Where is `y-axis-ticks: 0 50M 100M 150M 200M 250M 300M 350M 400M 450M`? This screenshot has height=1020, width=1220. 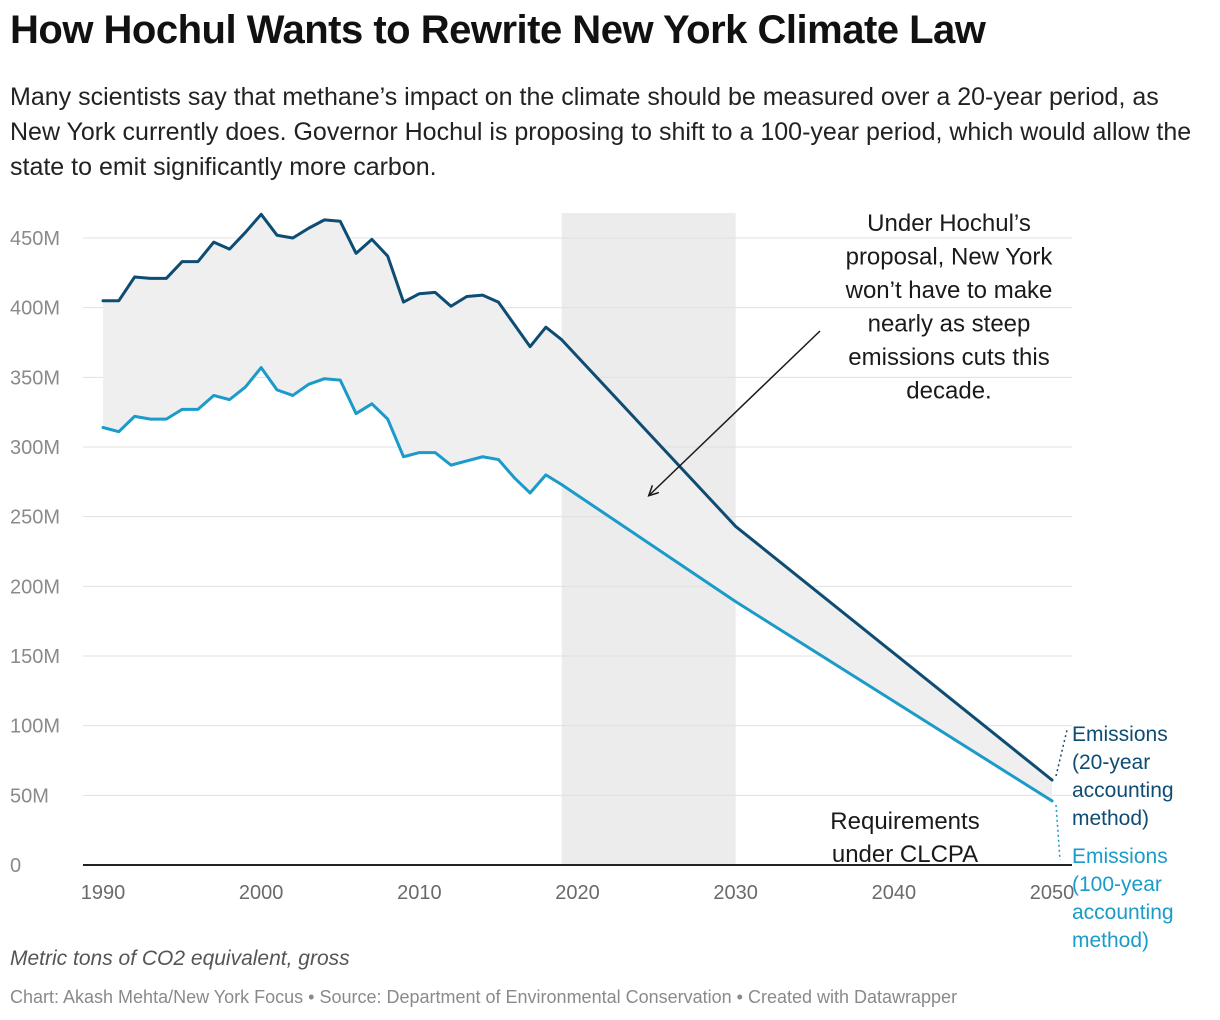
y-axis-ticks: 0 50M 100M 150M 200M 250M 300M 350M 400M 450M is located at coordinates (35, 552).